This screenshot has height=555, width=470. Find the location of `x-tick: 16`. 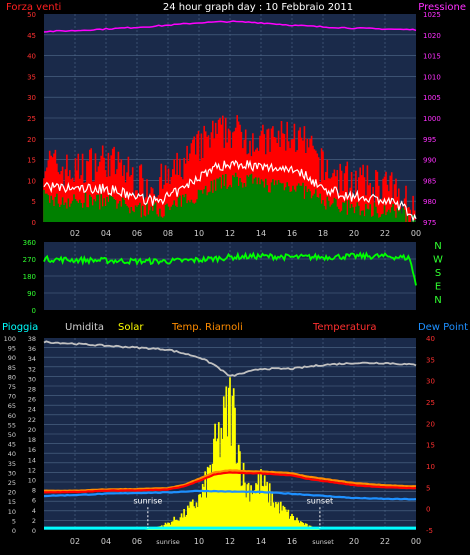

x-tick: 16 is located at coordinates (292, 233).